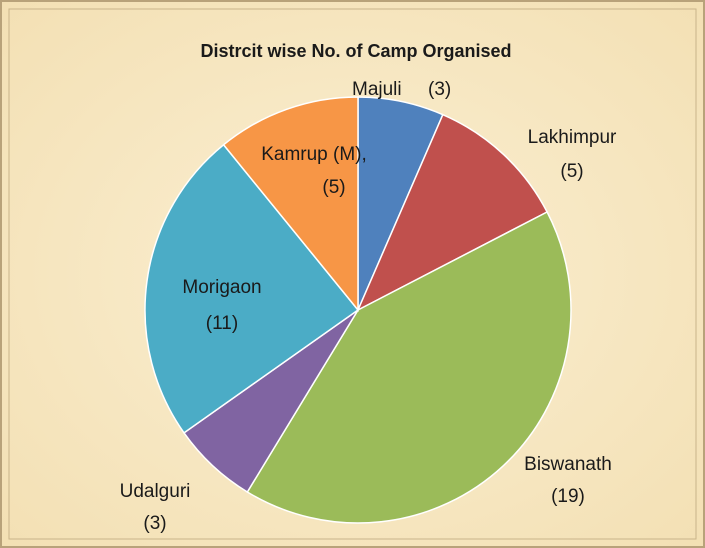 The height and width of the screenshot is (548, 705). Describe the element at coordinates (355, 51) in the screenshot. I see `chart-title: Distrcit wise No. of Camp Organised` at that location.